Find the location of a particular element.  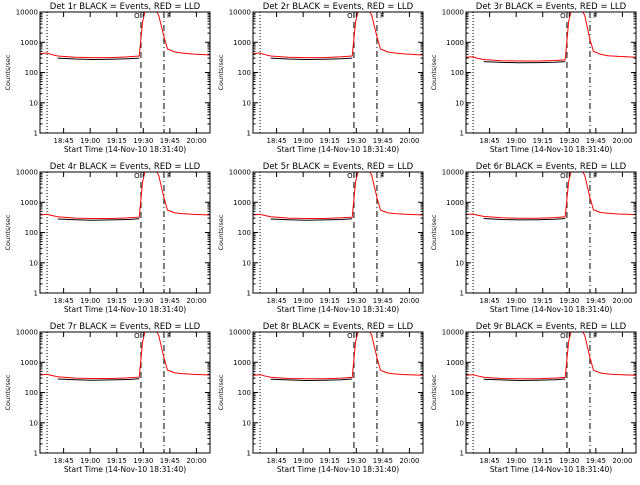

panel-title: Det 1r BLACK = Events, RED = LLD is located at coordinates (125, 7).